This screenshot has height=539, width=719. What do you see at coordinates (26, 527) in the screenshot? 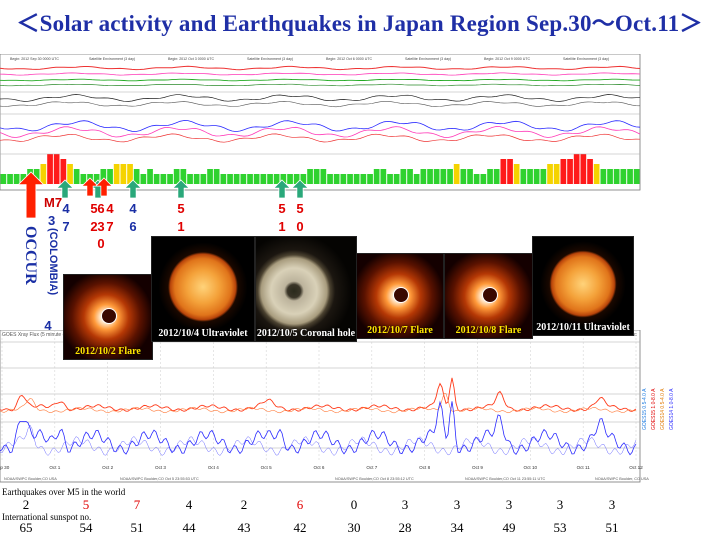
I see `sunspot-cell: 65` at bounding box center [26, 527].